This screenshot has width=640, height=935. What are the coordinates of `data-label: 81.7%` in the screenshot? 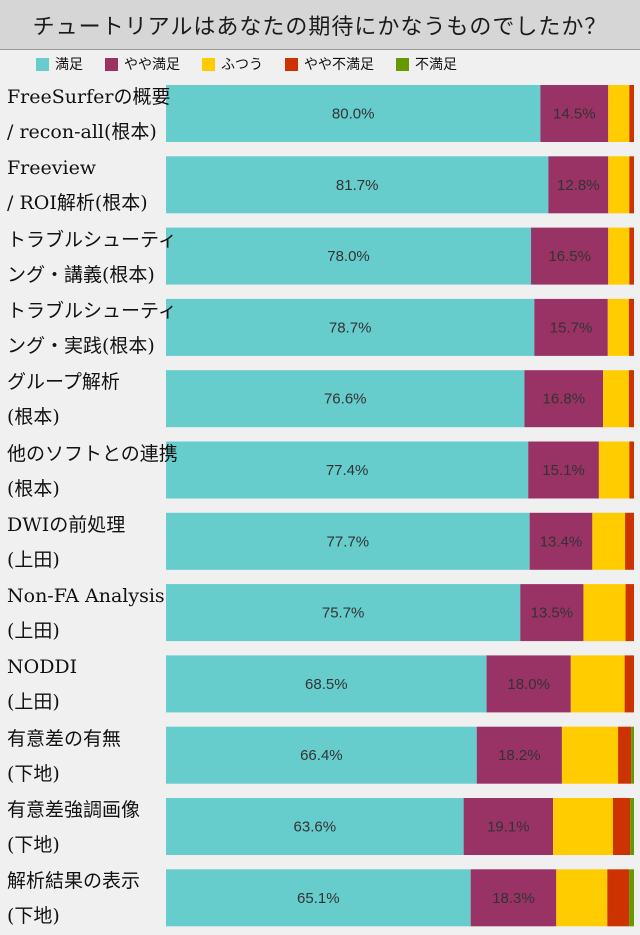 It's located at (357, 185).